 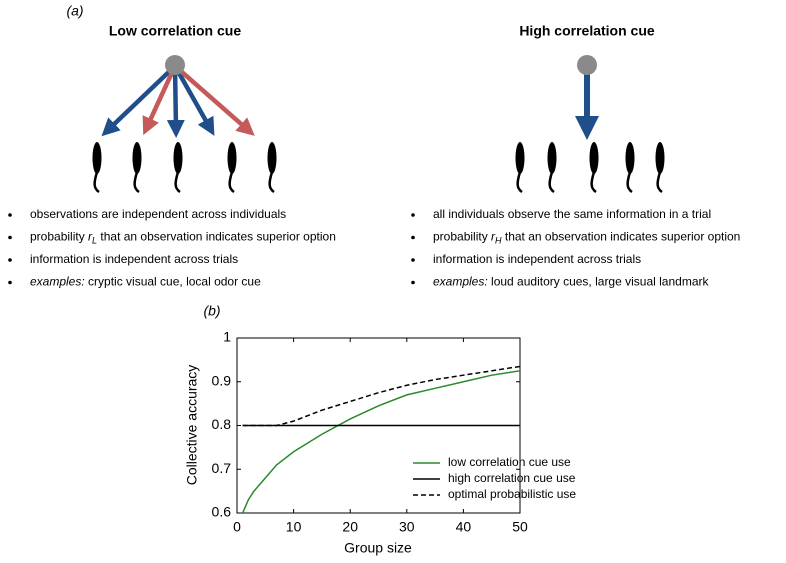 I want to click on legend-label: optimal probabilistic use, so click(x=512, y=494).